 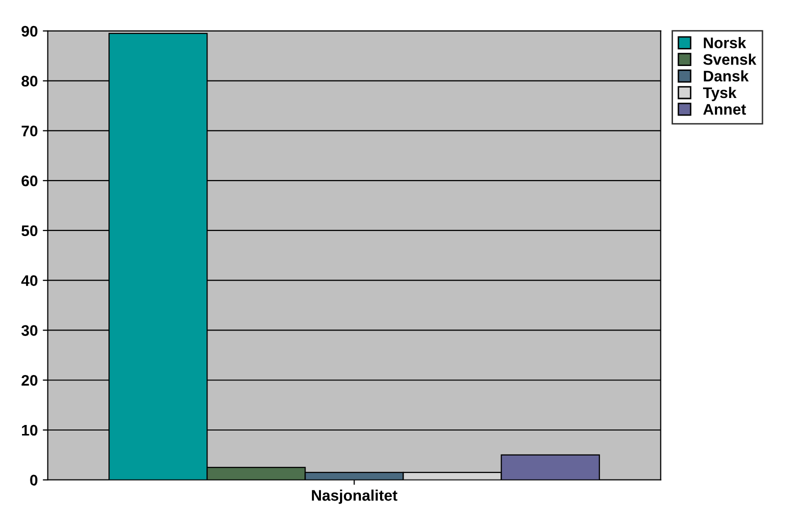 What do you see at coordinates (729, 59) in the screenshot?
I see `legend-label: Svensk` at bounding box center [729, 59].